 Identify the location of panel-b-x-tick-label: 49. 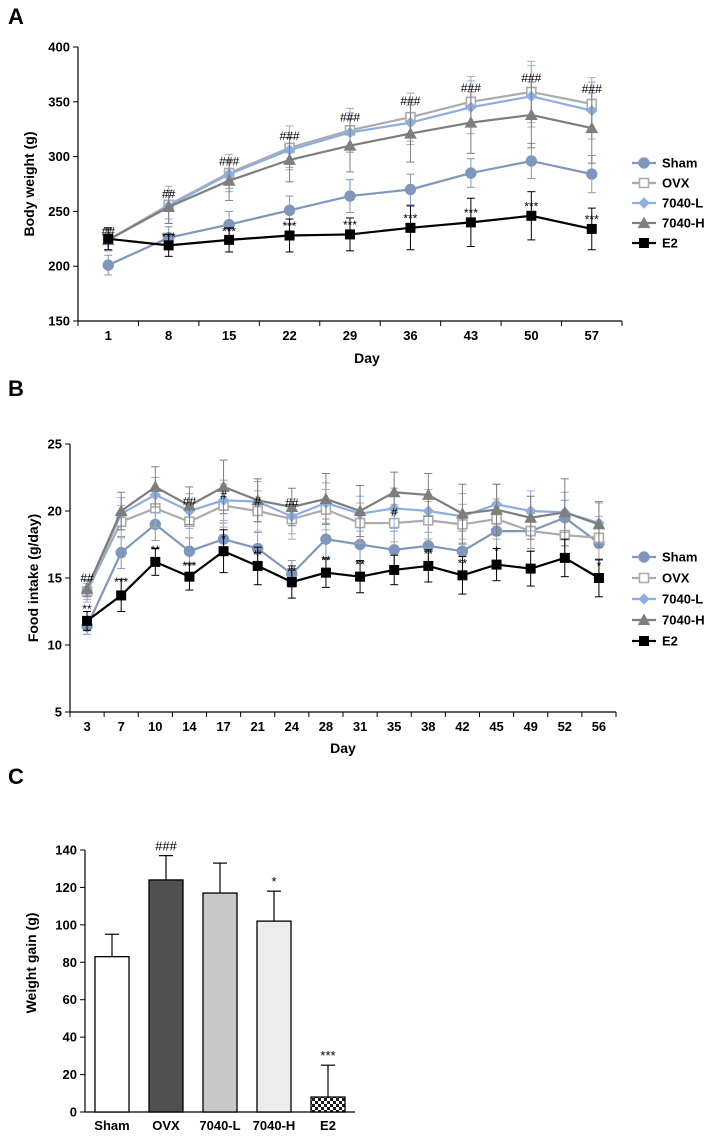
(530, 726).